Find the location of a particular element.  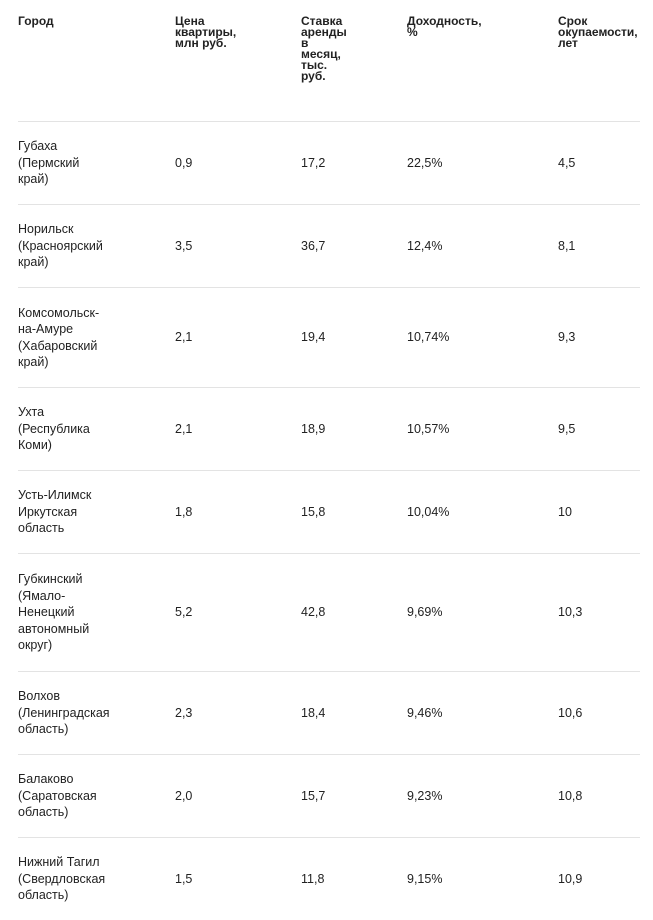

yield-cell: 22,5% is located at coordinates (425, 162).